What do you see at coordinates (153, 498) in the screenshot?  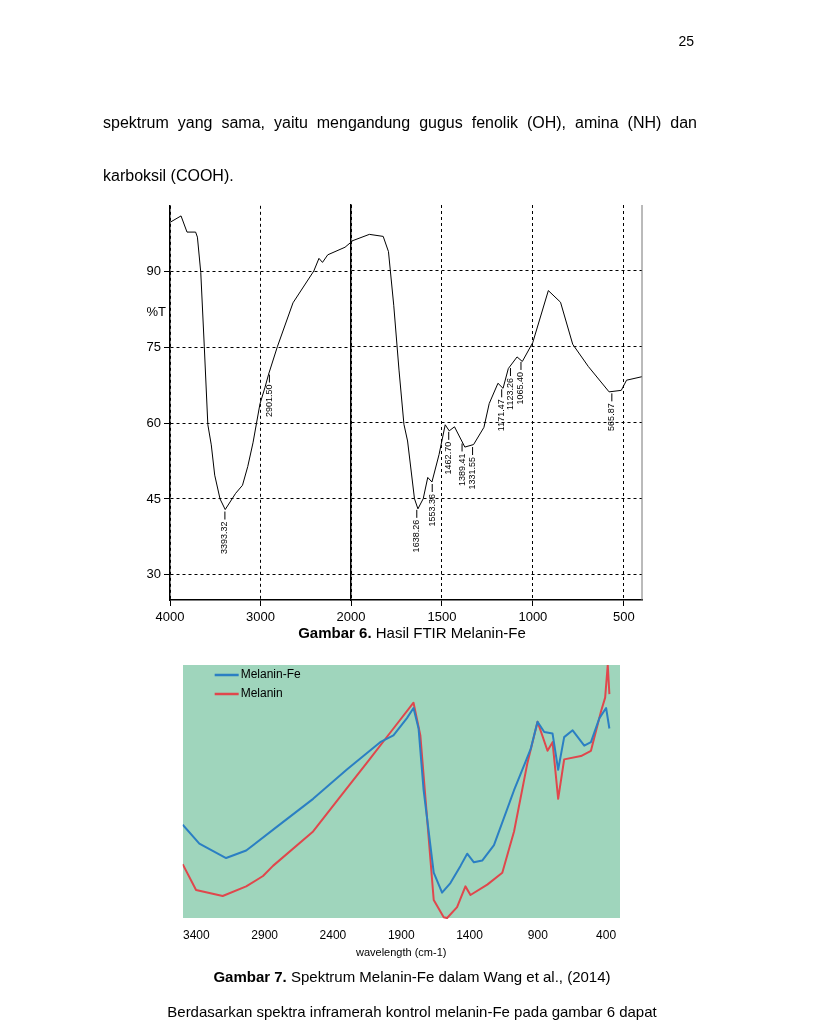 I see `y-tick-label: 45` at bounding box center [153, 498].